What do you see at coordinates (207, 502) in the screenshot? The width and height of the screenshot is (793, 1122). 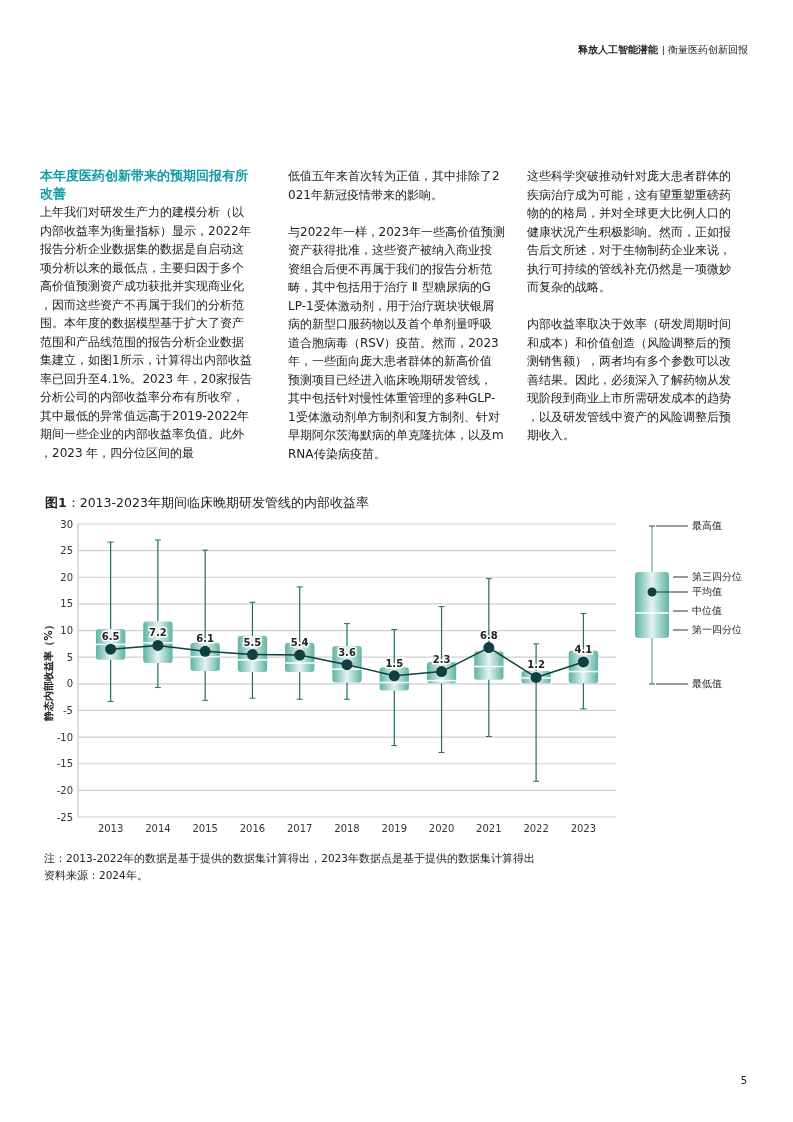 I see `chart-title: 图1：2013-2023年期间临床晚期研发管线的内部收益率` at bounding box center [207, 502].